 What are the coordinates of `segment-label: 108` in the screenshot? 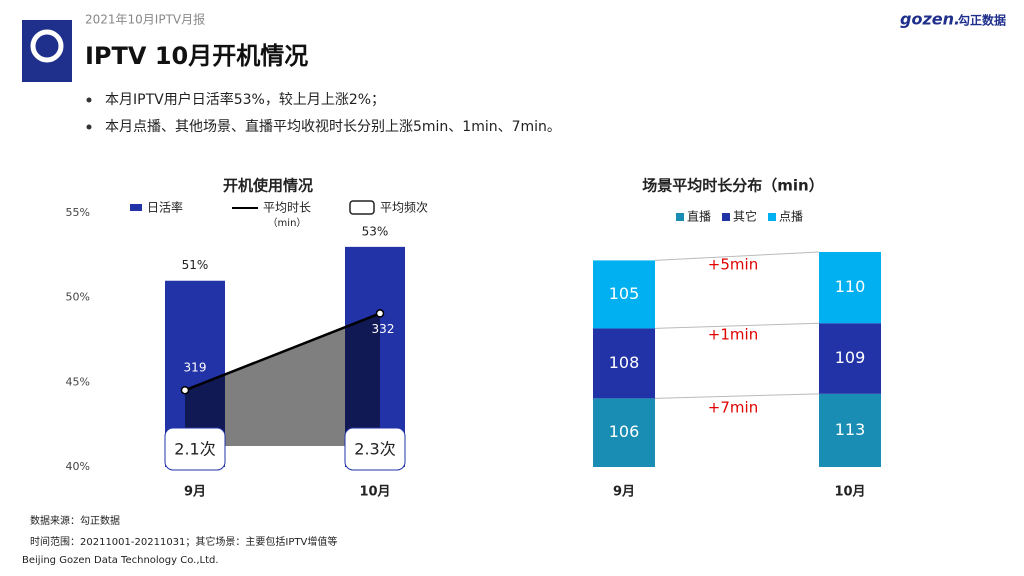 It's located at (624, 362).